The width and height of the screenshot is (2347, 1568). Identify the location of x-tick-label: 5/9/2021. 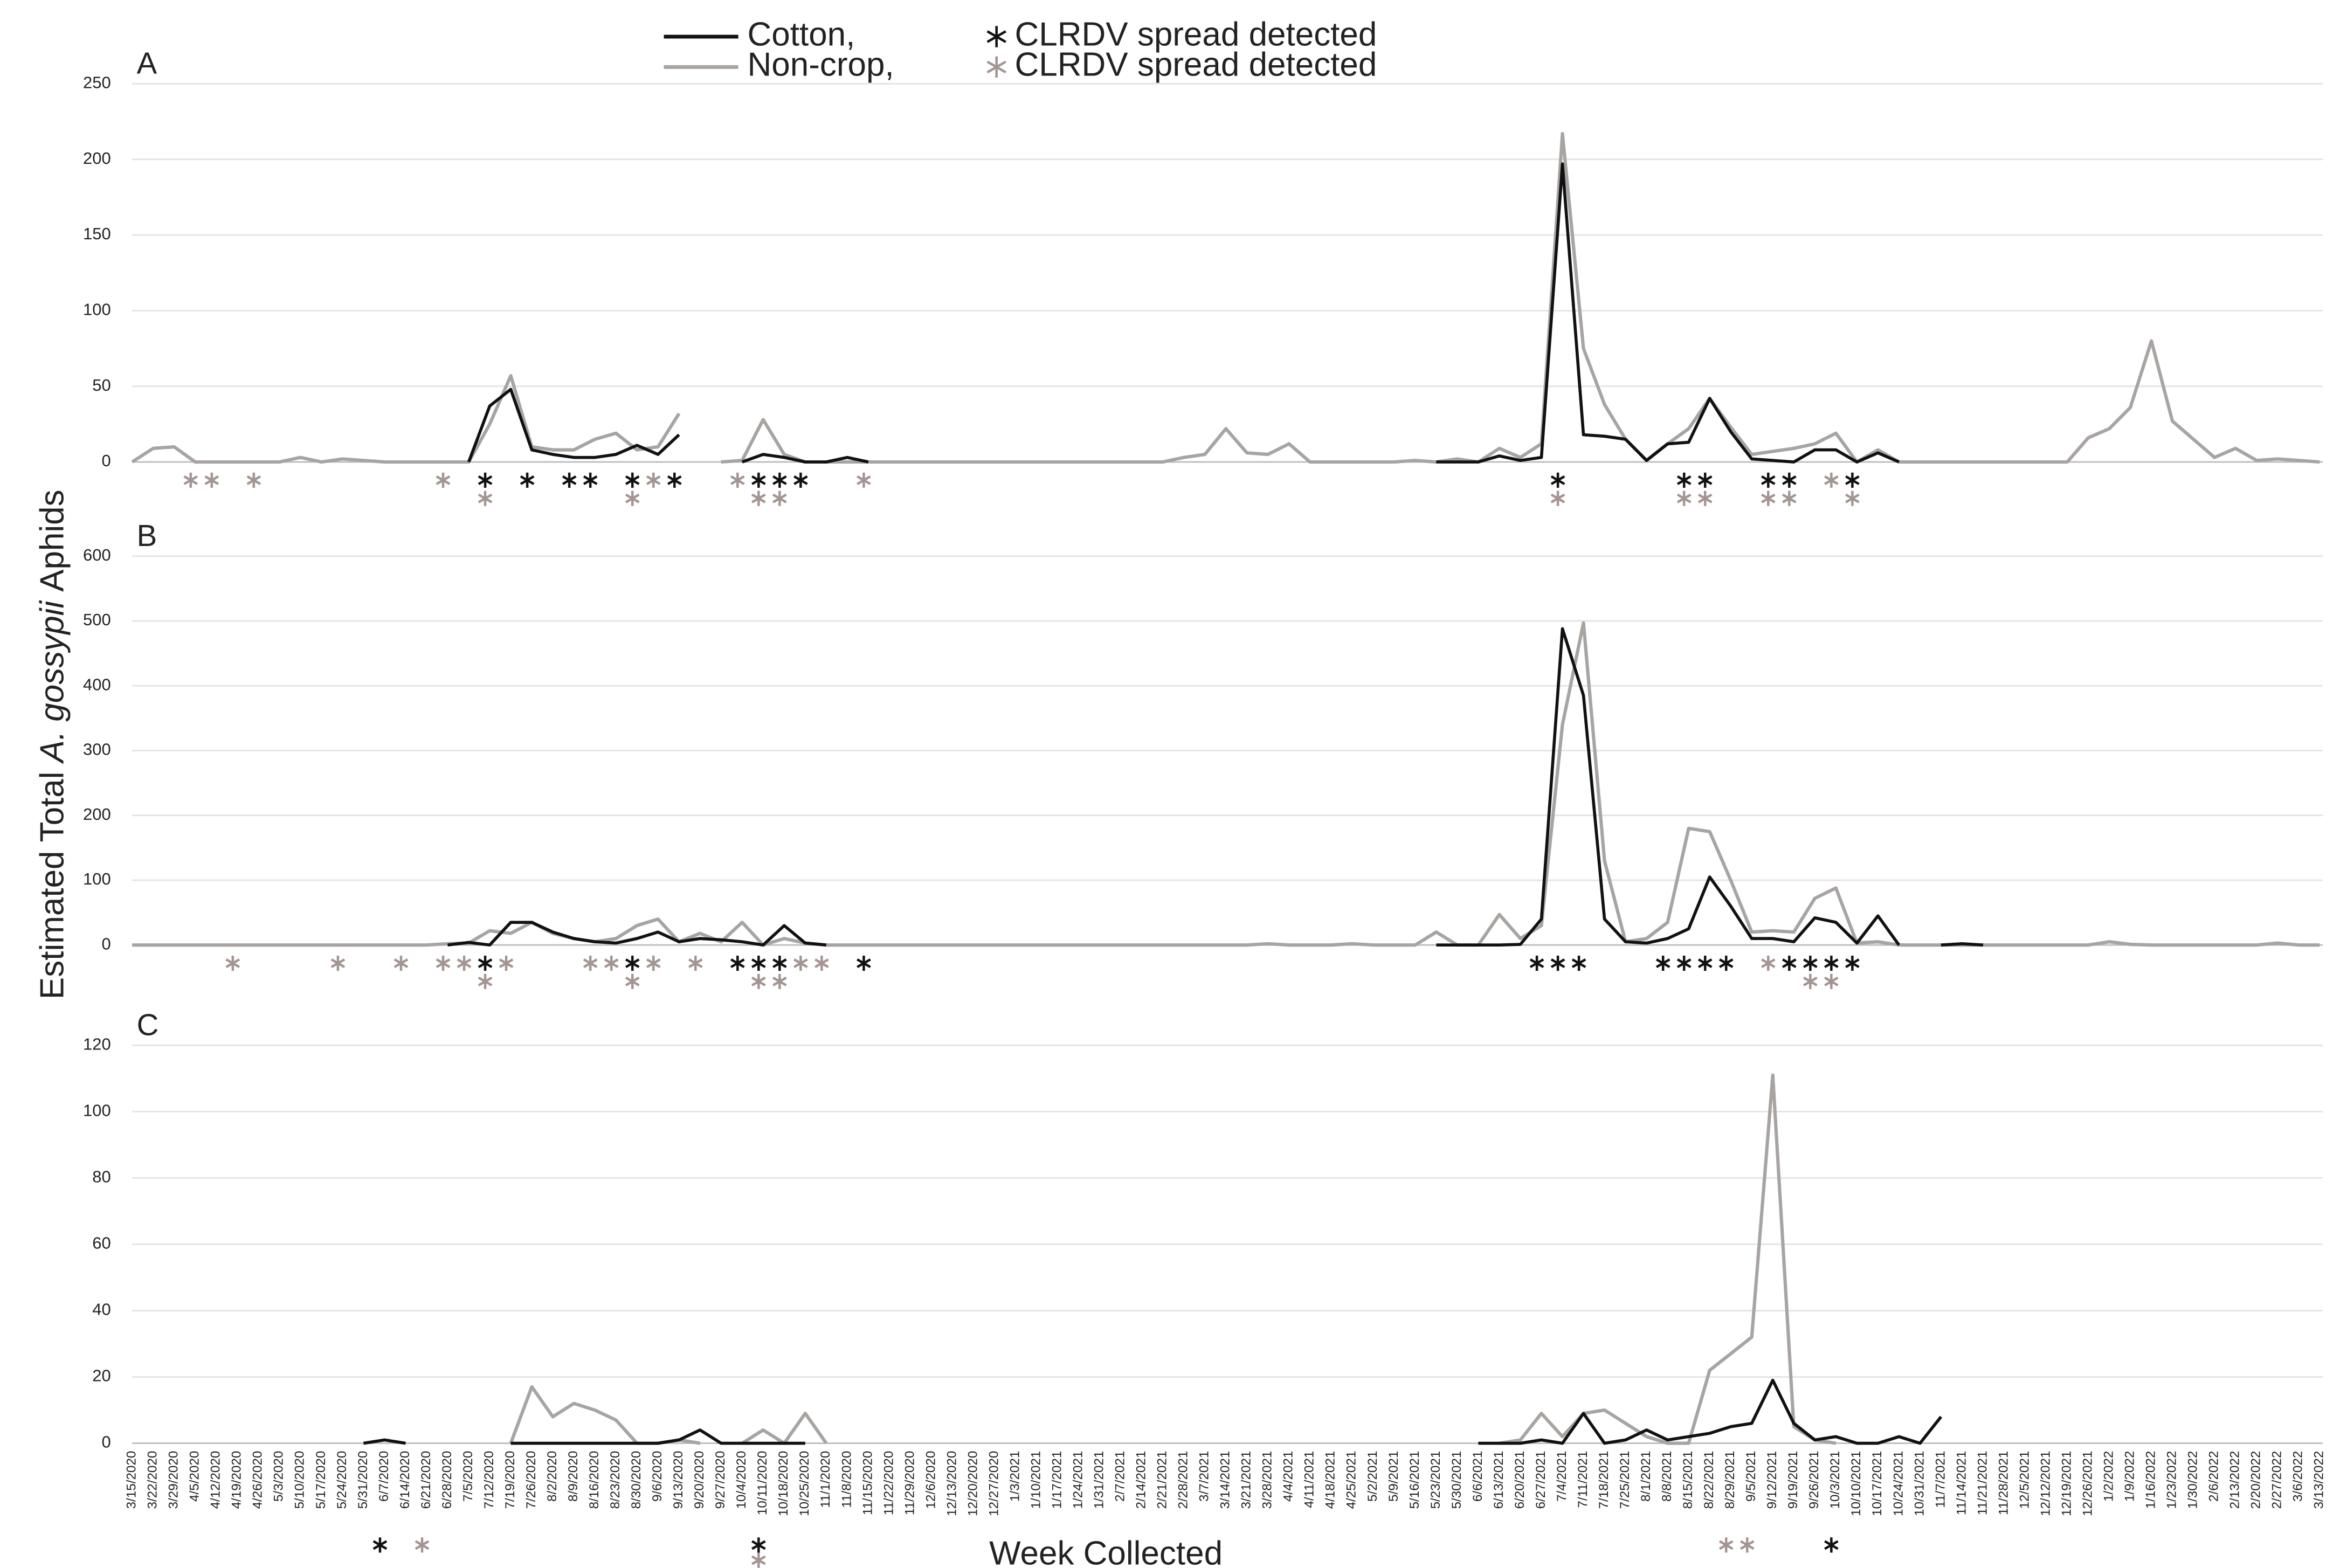
(1393, 1476).